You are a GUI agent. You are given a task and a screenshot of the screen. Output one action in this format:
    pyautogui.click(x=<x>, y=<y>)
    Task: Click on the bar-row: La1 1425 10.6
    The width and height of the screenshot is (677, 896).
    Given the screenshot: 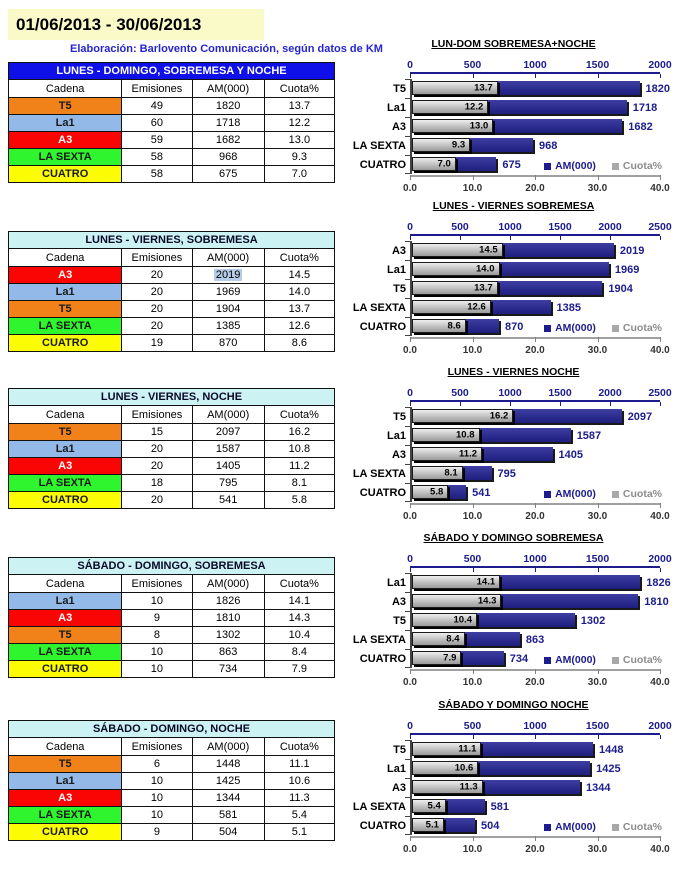 What is the action you would take?
    pyautogui.click(x=524, y=768)
    